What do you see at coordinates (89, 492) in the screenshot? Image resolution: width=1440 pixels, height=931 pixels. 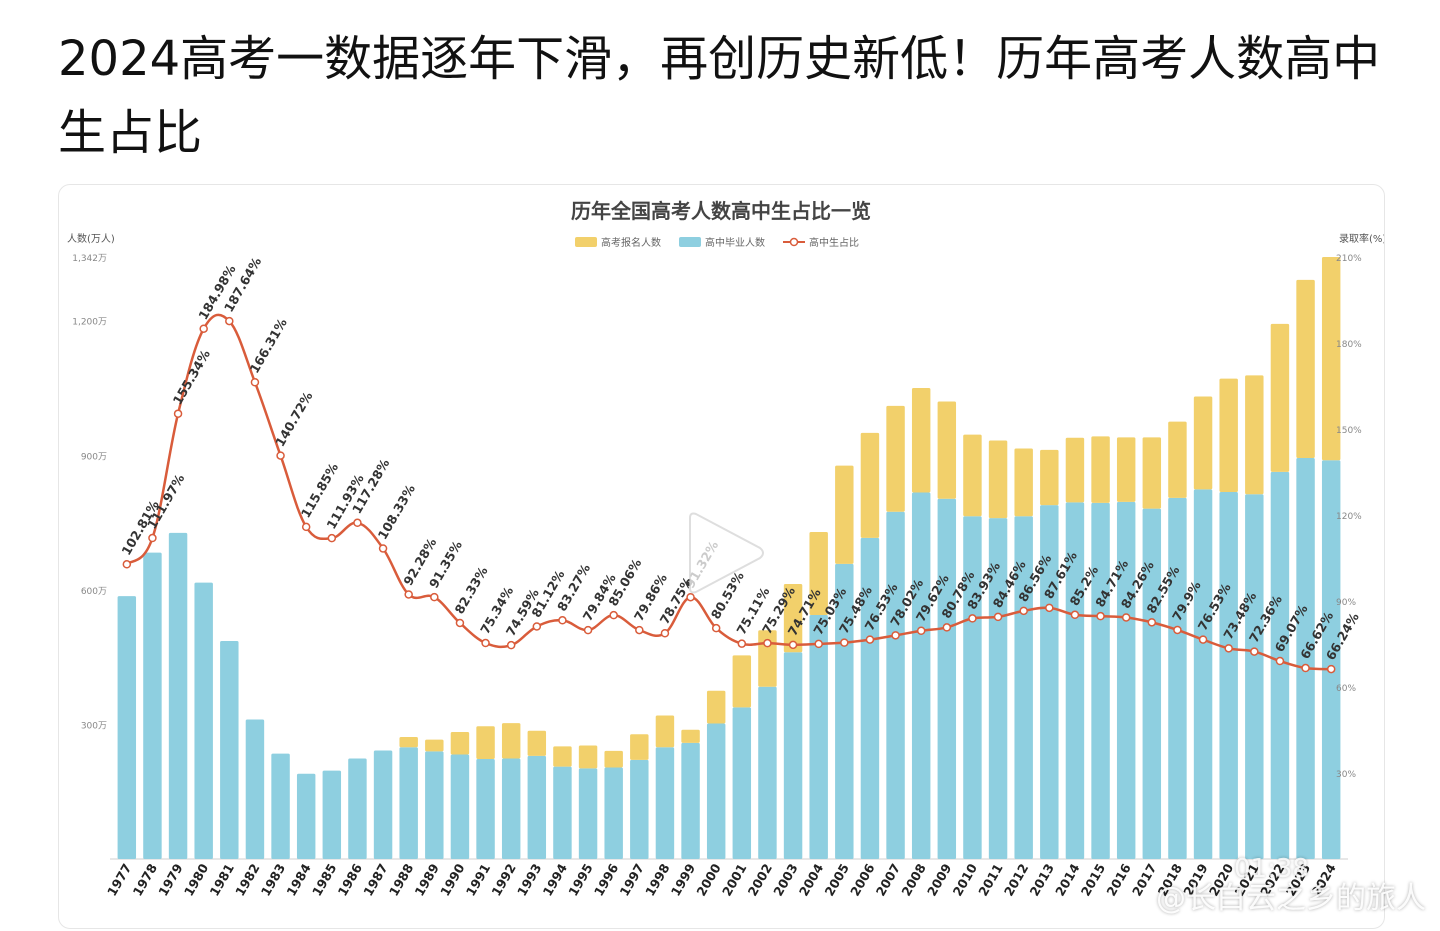 I see `y-axis-left-ticks: 1,342万 1,200万 900万 600万 300万` at bounding box center [89, 492].